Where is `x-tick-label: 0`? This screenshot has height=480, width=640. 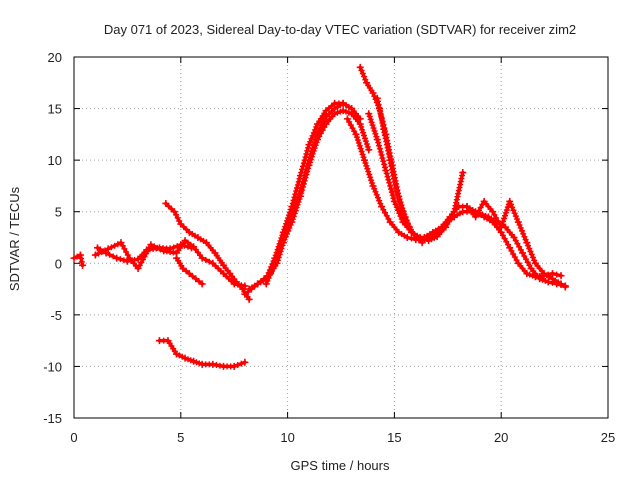
x-tick-label: 0 is located at coordinates (73, 437).